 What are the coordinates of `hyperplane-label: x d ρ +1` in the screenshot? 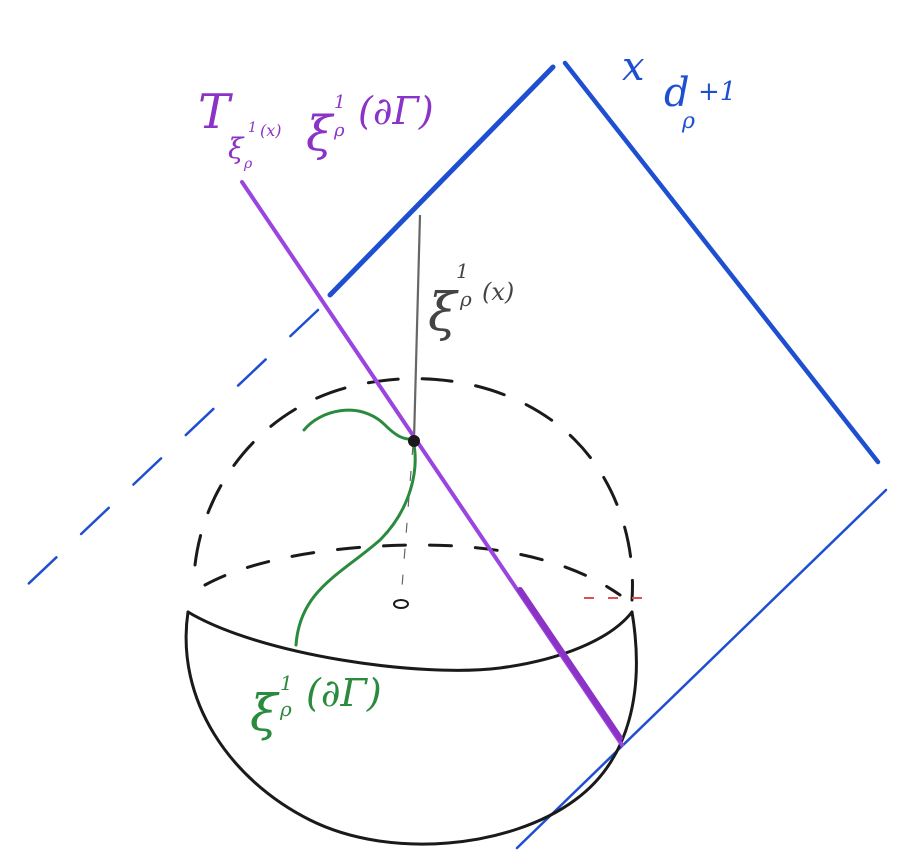 It's located at (679, 89).